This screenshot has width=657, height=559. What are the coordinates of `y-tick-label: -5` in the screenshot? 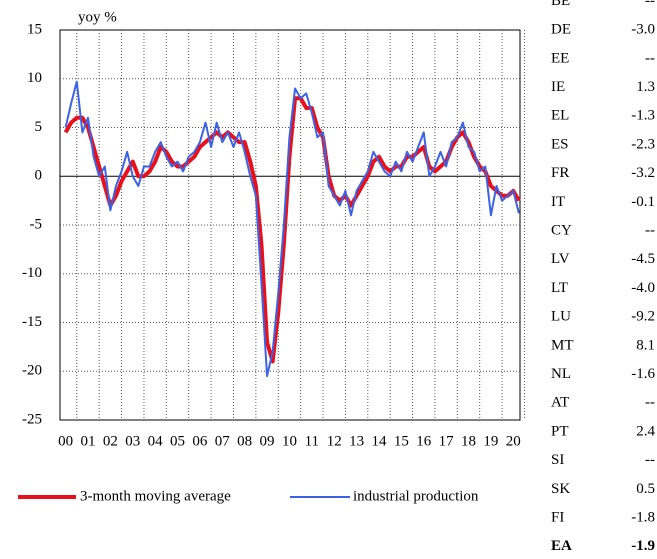 It's located at (36, 224).